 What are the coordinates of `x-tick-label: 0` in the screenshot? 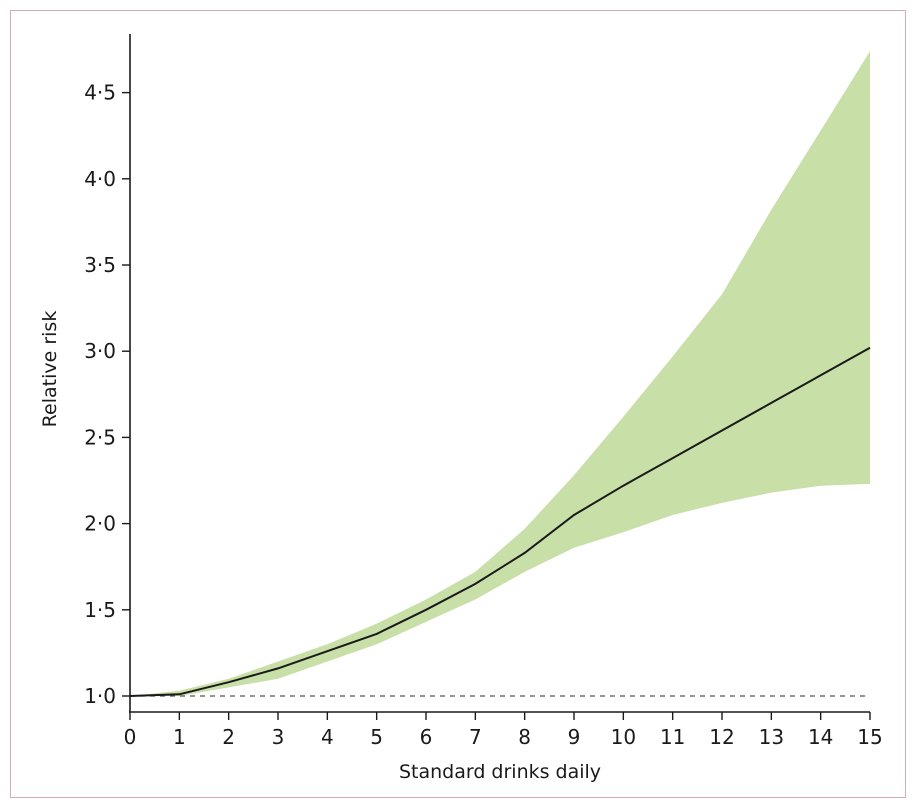 It's located at (130, 737).